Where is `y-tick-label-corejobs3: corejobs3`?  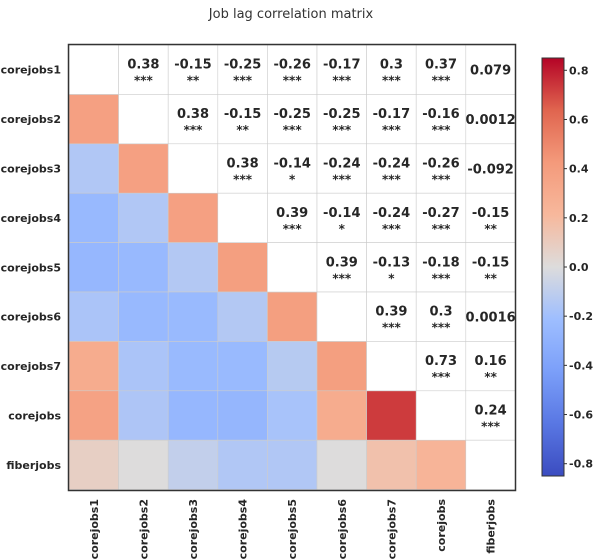 y-tick-label-corejobs3: corejobs3 is located at coordinates (31, 169).